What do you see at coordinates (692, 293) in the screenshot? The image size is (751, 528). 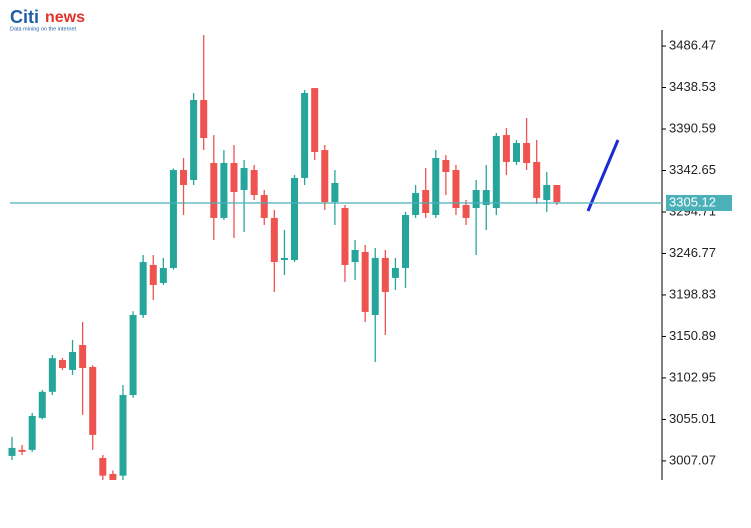 I see `y-tick-label: 3198.83` at bounding box center [692, 293].